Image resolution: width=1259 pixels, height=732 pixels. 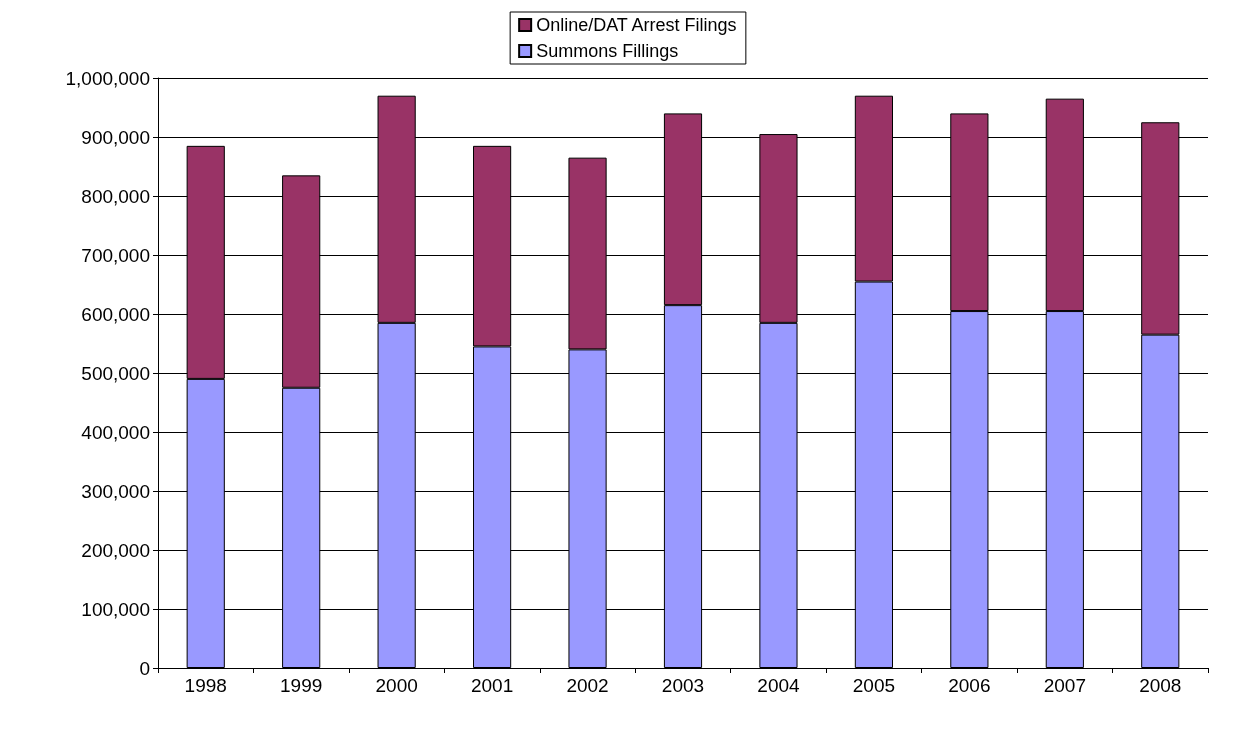 I want to click on y-tick-label: 600,000, so click(x=115, y=314).